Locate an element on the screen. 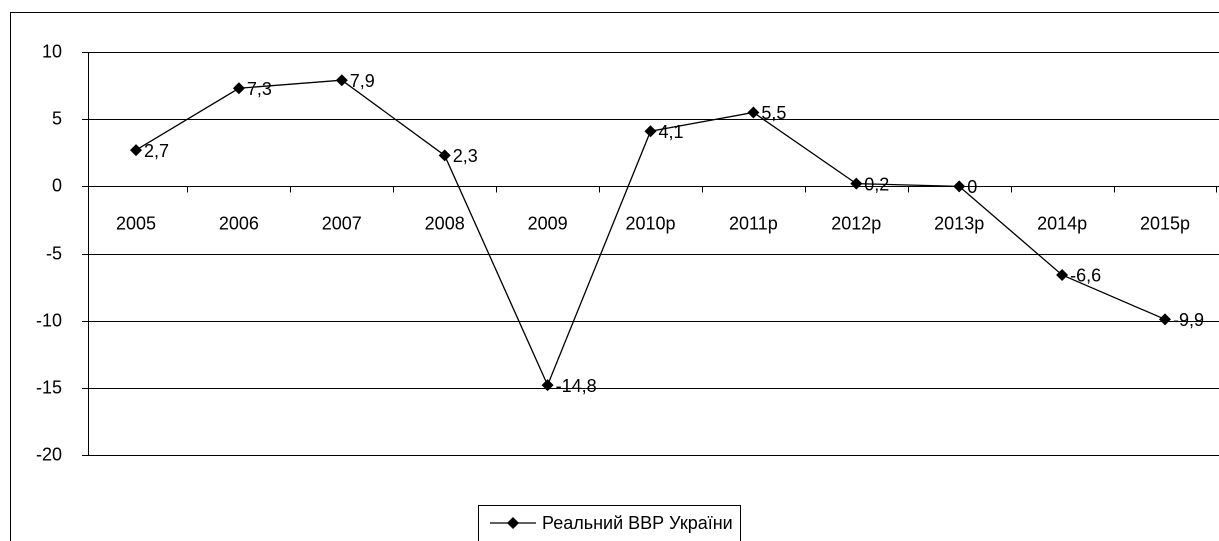 This screenshot has width=1219, height=541. x-tick-label: 2013р is located at coordinates (959, 223).